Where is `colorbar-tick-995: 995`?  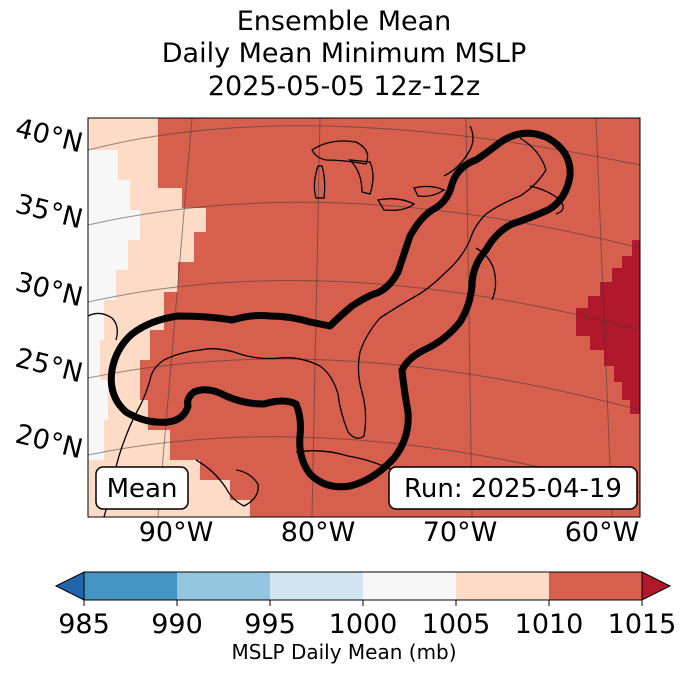 colorbar-tick-995: 995 is located at coordinates (270, 624).